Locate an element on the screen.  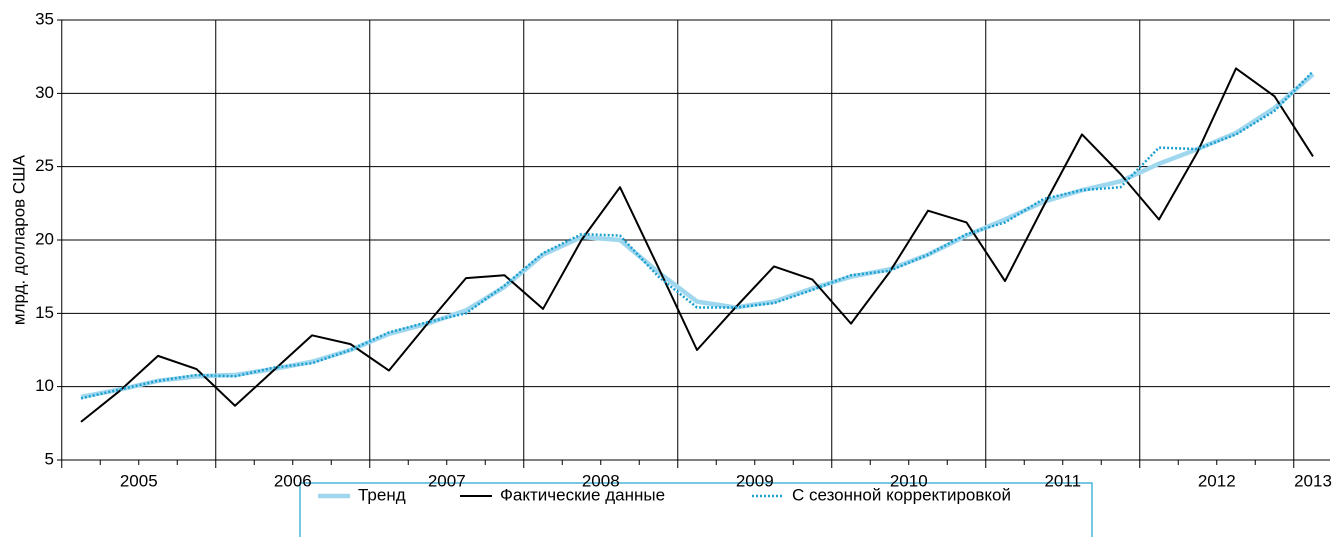
legend-box is located at coordinates (696, 509).